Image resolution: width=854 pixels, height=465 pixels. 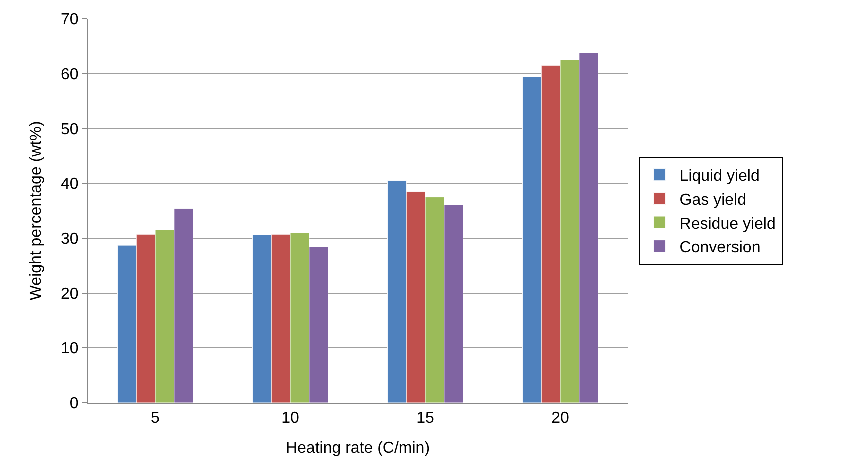 I want to click on legend-label: Gas yield, so click(x=713, y=200).